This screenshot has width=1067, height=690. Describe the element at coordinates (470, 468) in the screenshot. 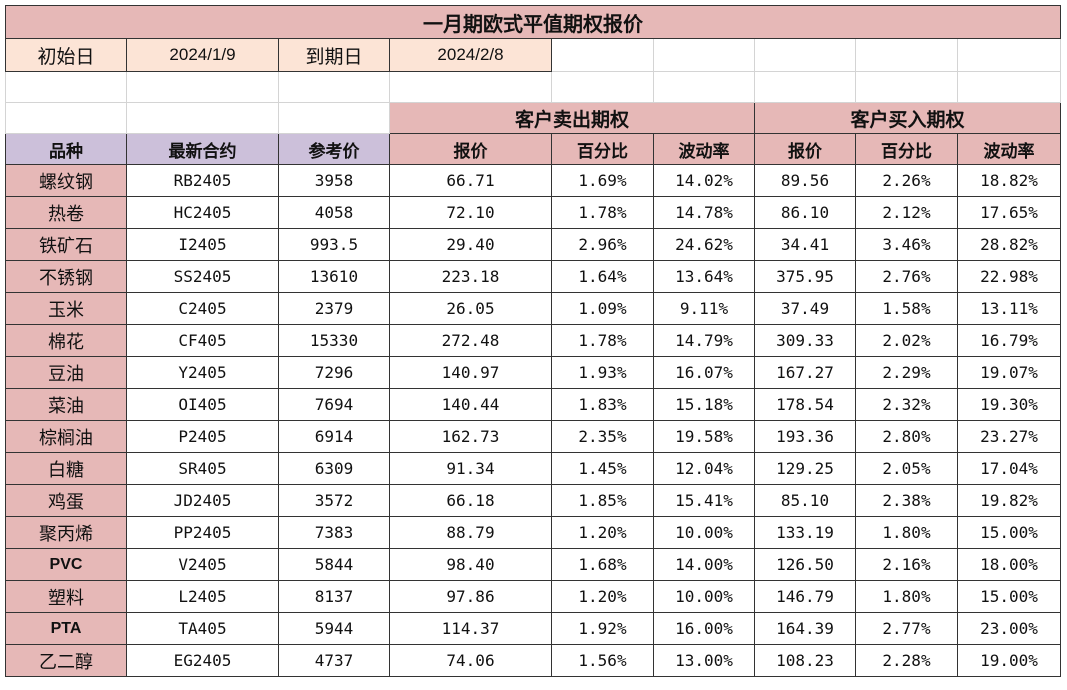

I see `table-cell: 91.34` at that location.